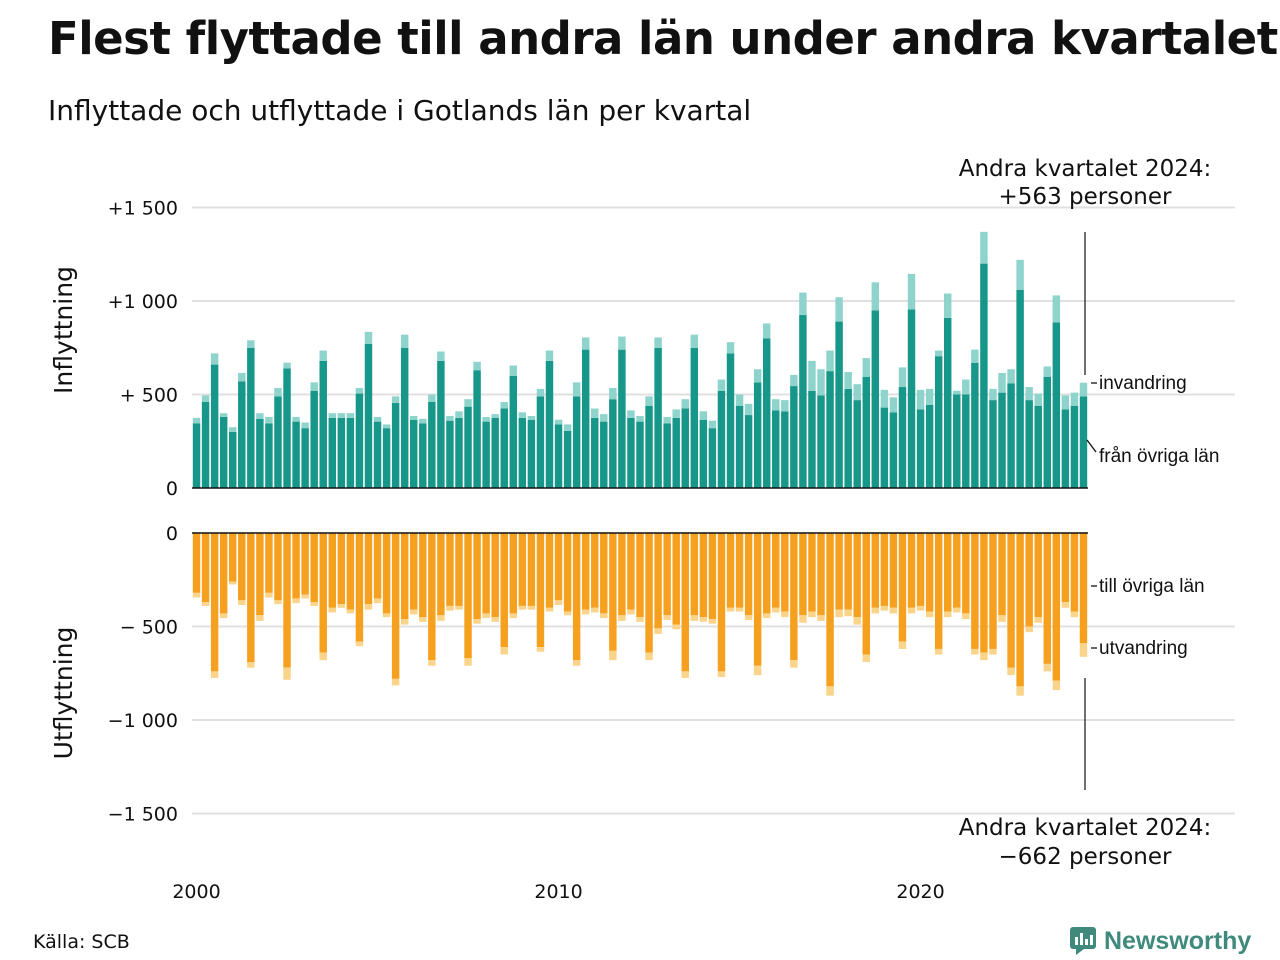 The height and width of the screenshot is (960, 1280). I want to click on newsworthy-brand: Newsworthy, so click(1160, 941).